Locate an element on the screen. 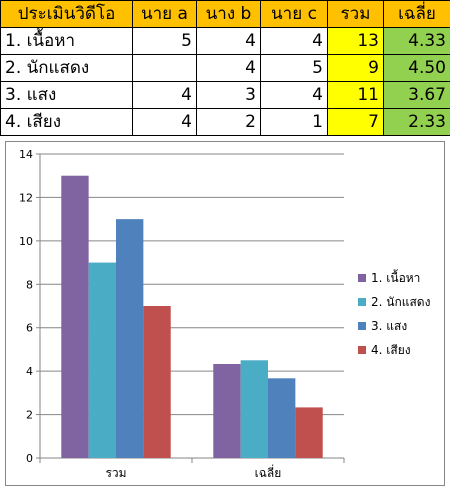 The width and height of the screenshot is (450, 489). y-tick-label: 4 is located at coordinates (29, 371).